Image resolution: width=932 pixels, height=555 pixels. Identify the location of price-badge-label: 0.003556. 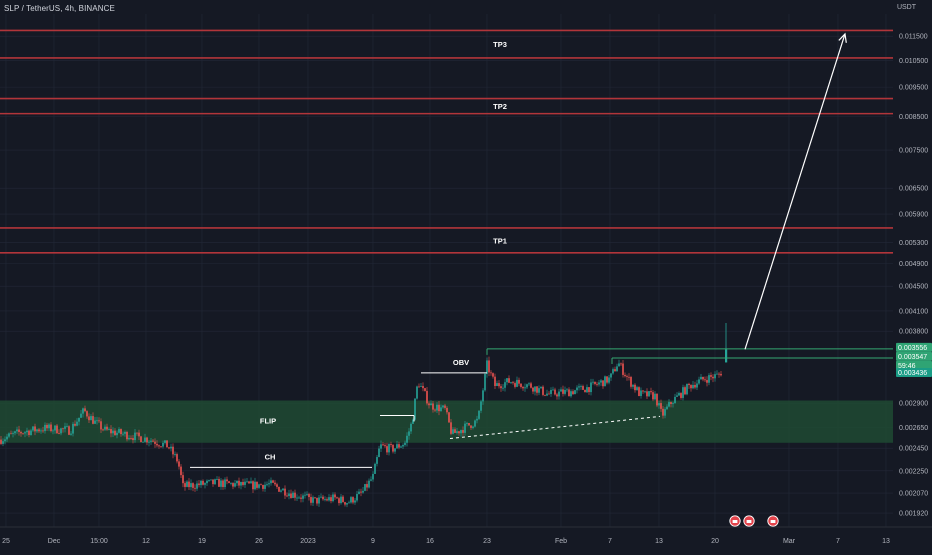
(912, 348).